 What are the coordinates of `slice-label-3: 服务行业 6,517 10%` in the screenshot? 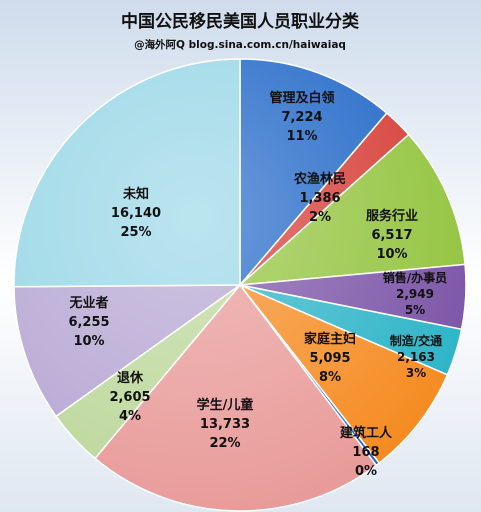 It's located at (392, 235).